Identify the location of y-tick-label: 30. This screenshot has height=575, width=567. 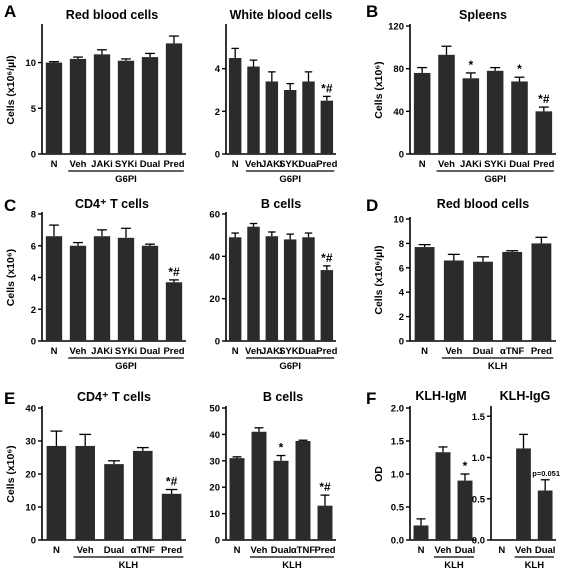
(214, 461).